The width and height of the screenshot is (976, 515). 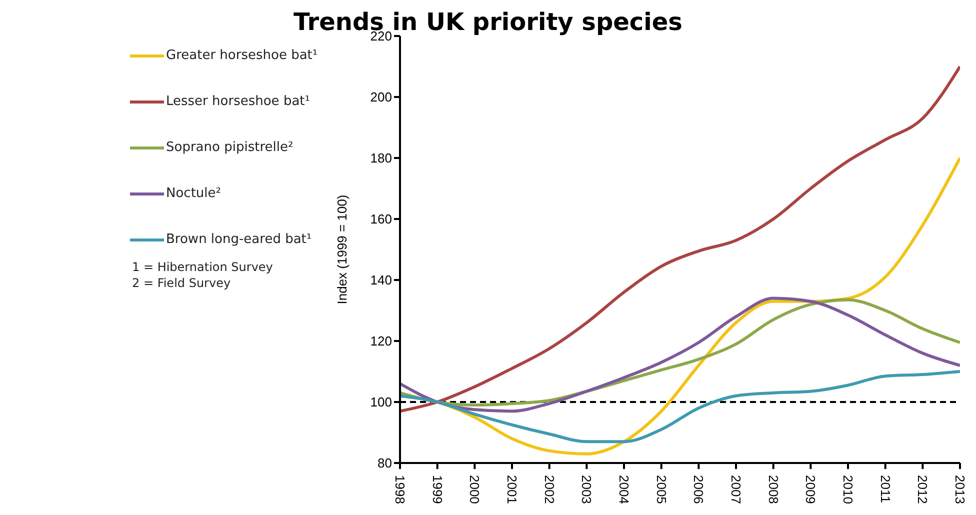 What do you see at coordinates (381, 280) in the screenshot?
I see `y-tick-label: 140` at bounding box center [381, 280].